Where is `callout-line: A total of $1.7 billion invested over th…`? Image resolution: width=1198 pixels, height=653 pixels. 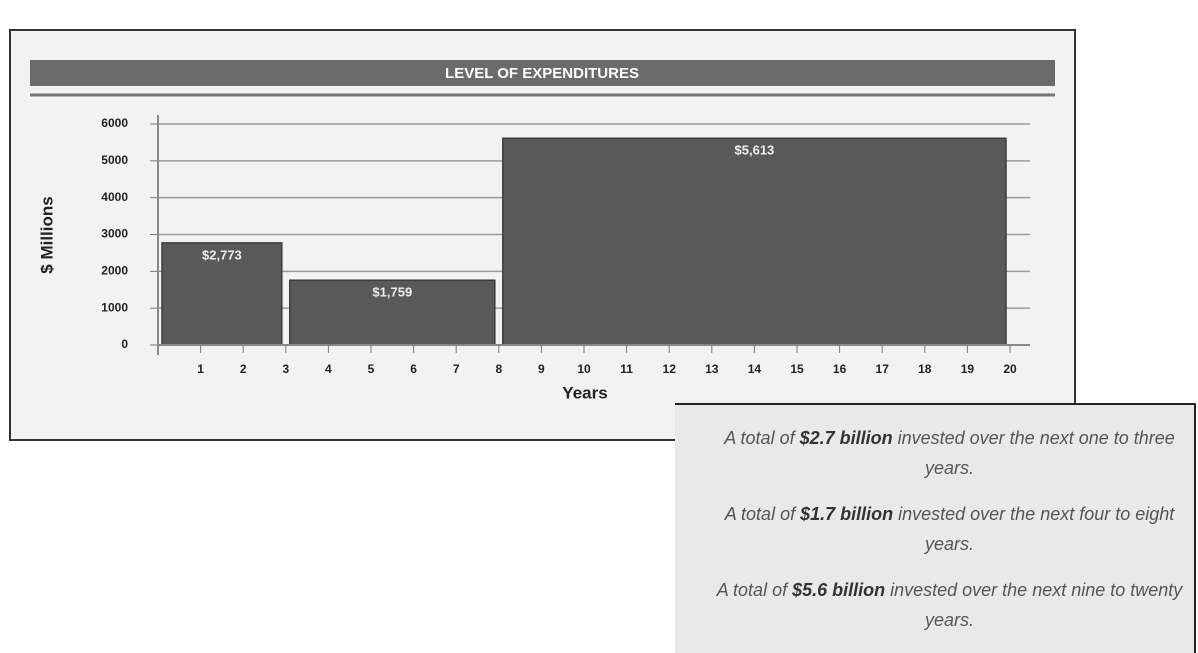
callout-line: A total of $1.7 billion invested over th… is located at coordinates (949, 529).